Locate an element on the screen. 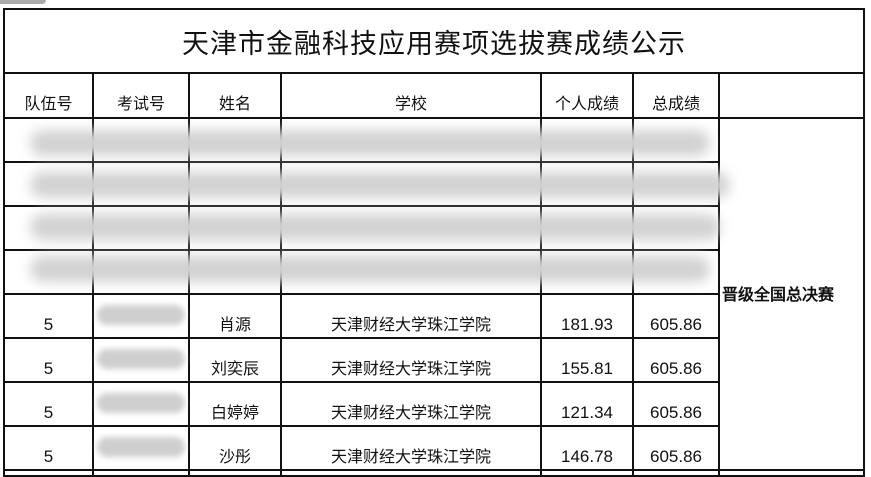  header-row: 队伍号 考试号 姓名 学校 个人成绩 总成绩 is located at coordinates (434, 95).